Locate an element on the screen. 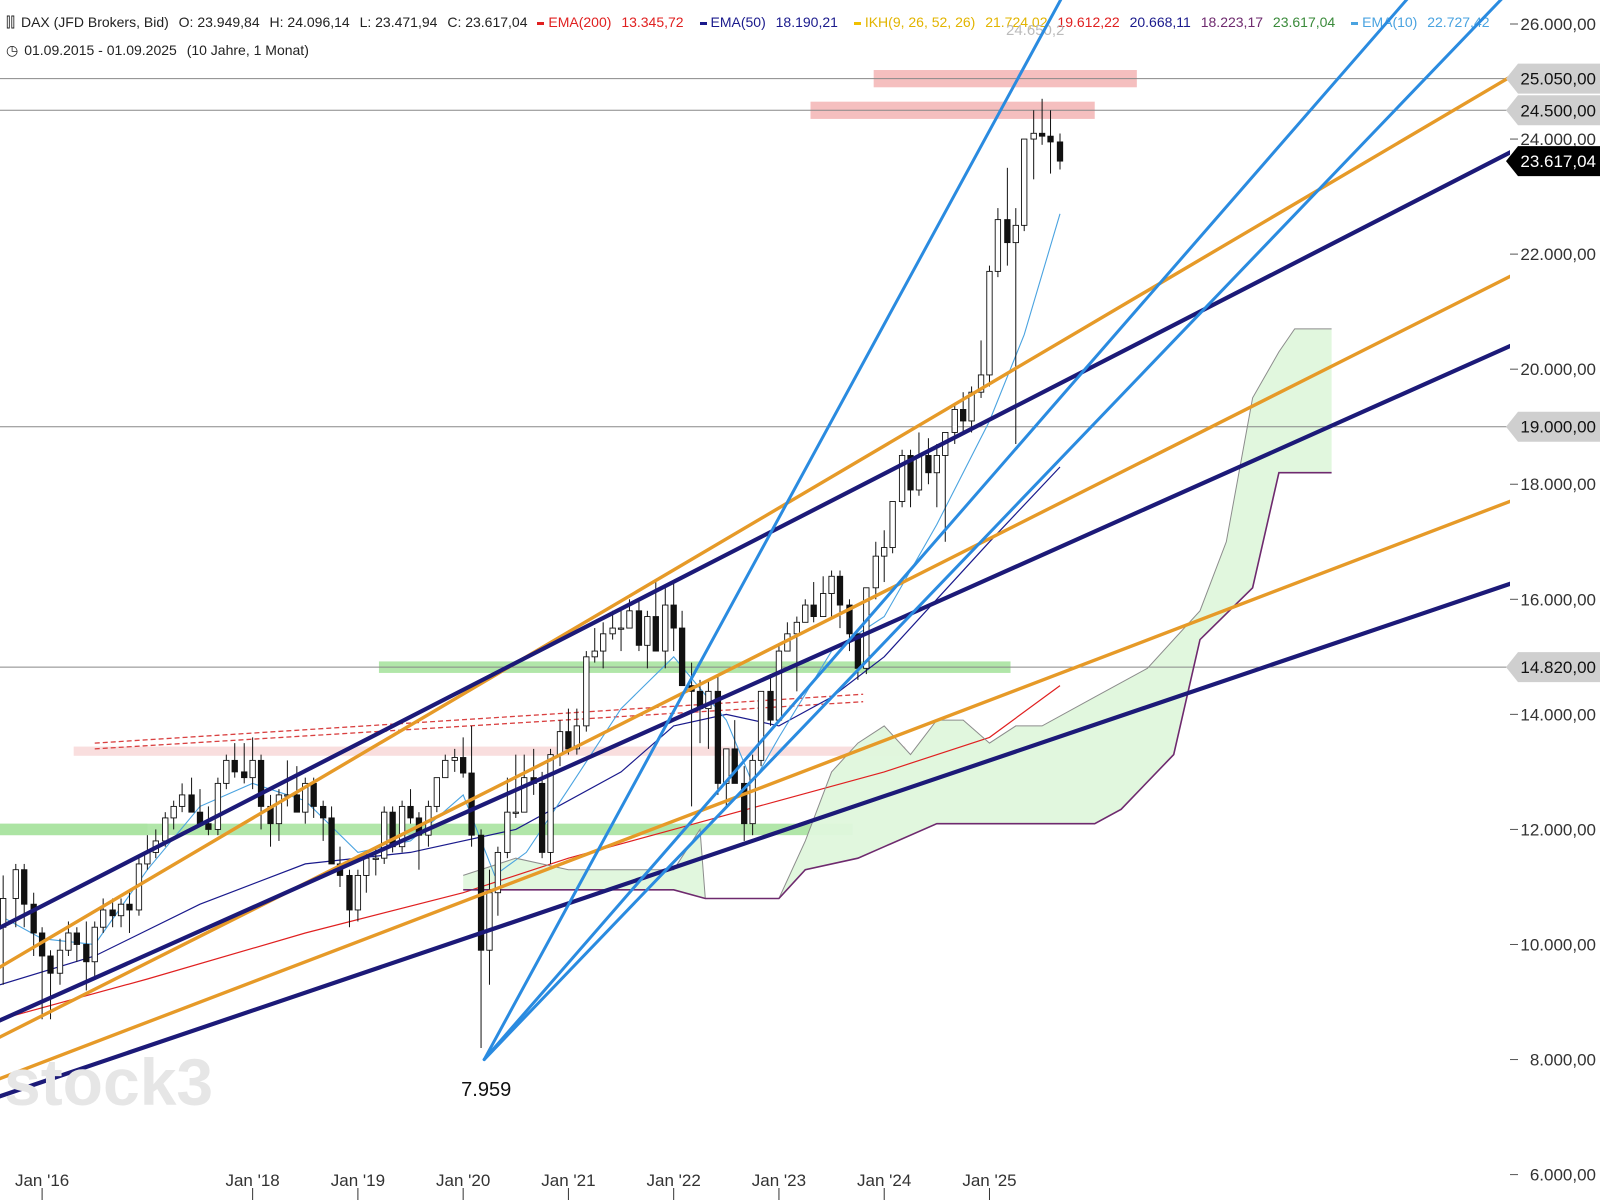 Image resolution: width=1600 pixels, height=1200 pixels. low-annotation: 7.959 is located at coordinates (486, 1090).